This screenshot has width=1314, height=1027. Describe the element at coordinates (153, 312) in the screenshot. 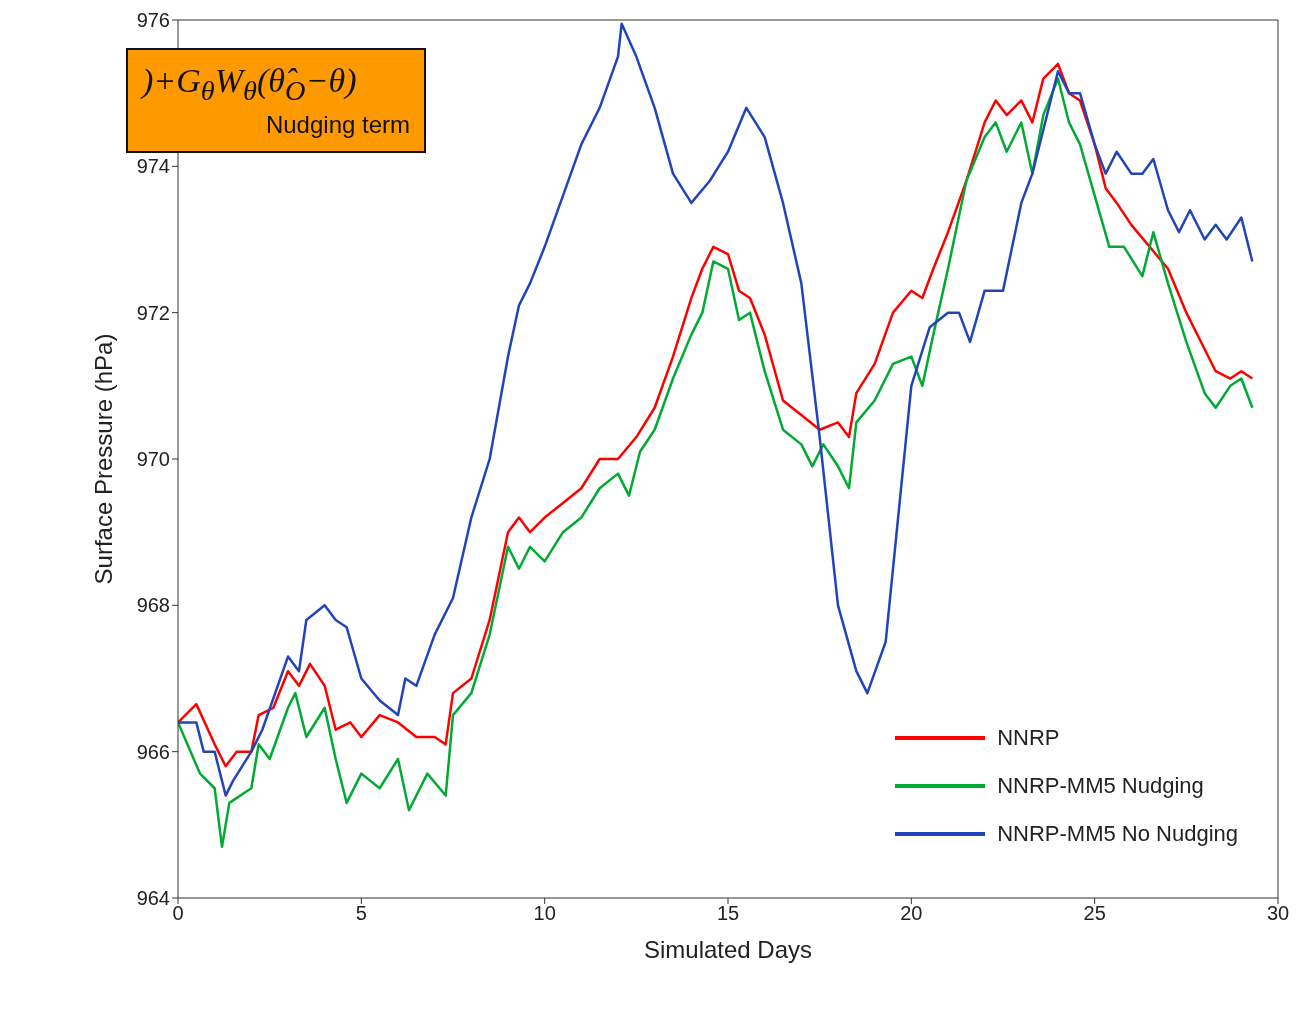

I see `y-tick-label: 972` at that location.